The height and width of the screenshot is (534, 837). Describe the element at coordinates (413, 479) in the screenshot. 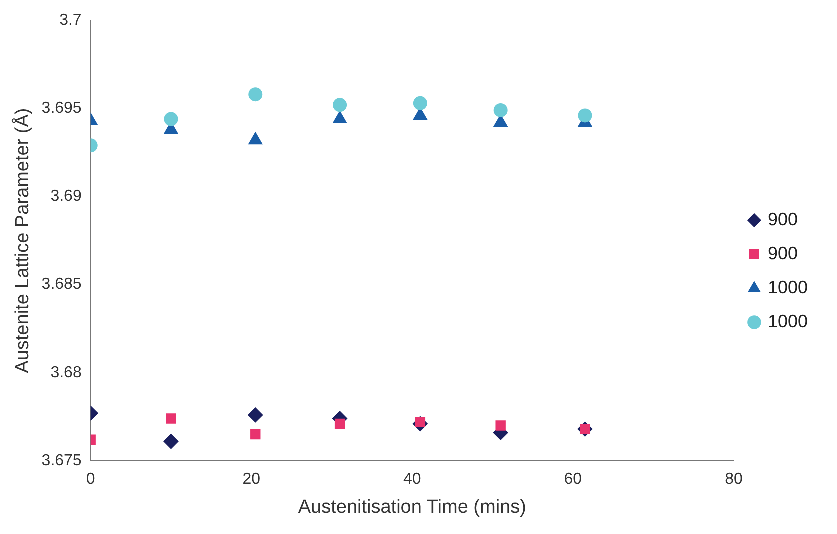

I see `x-tick-label: 40` at that location.